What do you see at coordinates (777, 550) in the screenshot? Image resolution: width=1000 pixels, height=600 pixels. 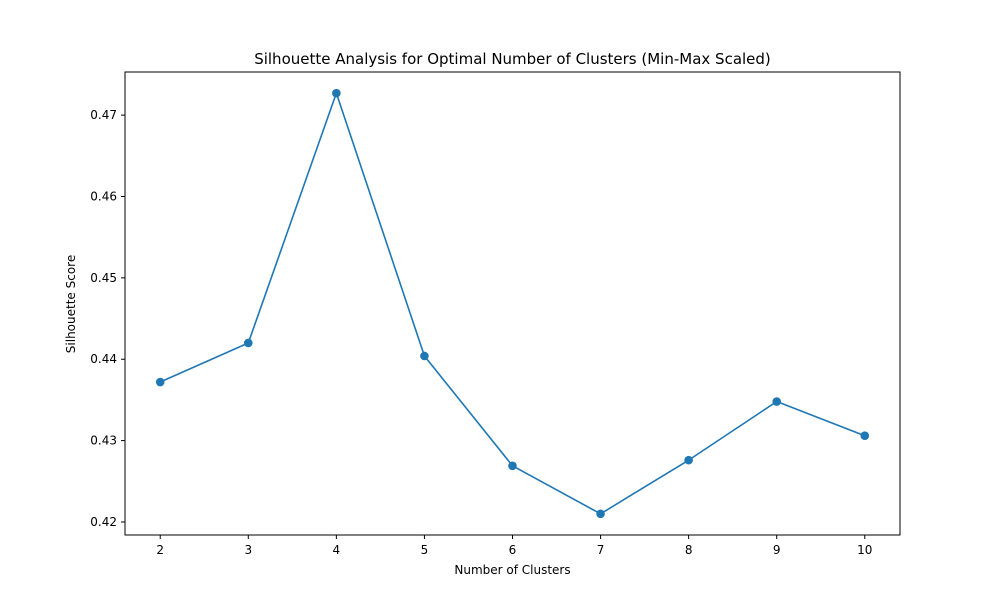 I see `x-tick-label: 9` at bounding box center [777, 550].